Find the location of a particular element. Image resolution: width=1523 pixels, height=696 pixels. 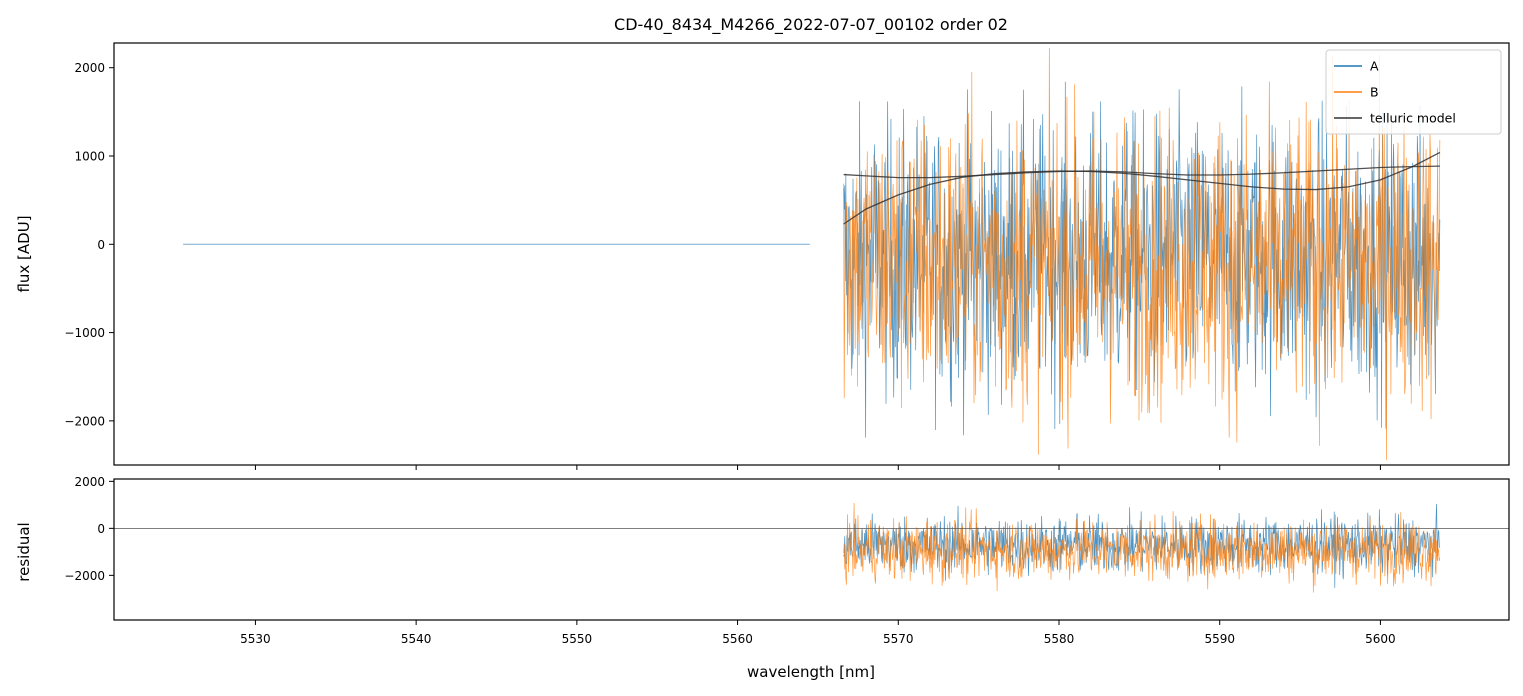

residual-axis-label: residual is located at coordinates (24, 551).